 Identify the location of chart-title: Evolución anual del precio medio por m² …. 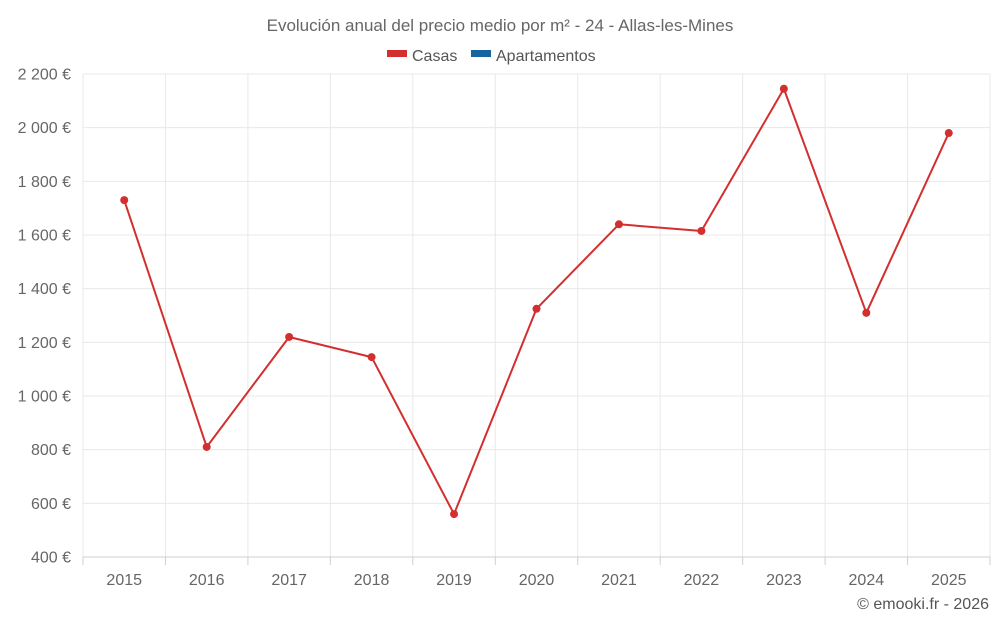
(500, 25).